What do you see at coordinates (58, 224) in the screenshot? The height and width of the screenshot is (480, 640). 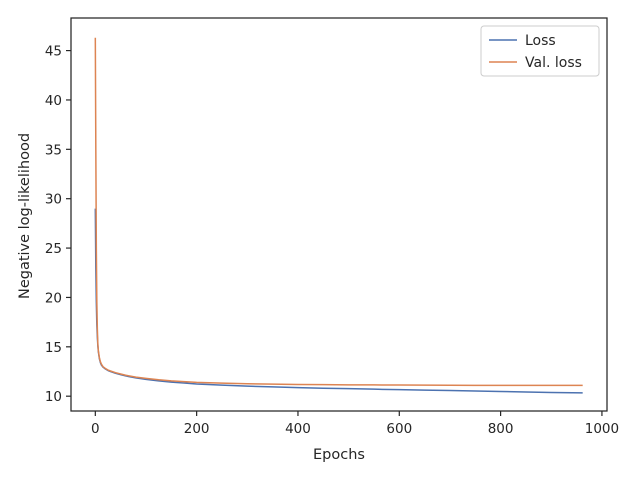 I see `y-axis: 10 15 20 25 30 35 40 45` at bounding box center [58, 224].